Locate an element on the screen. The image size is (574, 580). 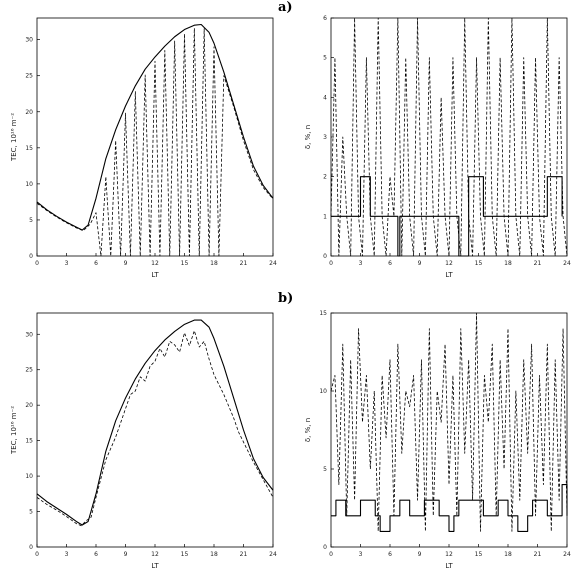
y-tick-label: 1 is located at coordinates (325, 216).